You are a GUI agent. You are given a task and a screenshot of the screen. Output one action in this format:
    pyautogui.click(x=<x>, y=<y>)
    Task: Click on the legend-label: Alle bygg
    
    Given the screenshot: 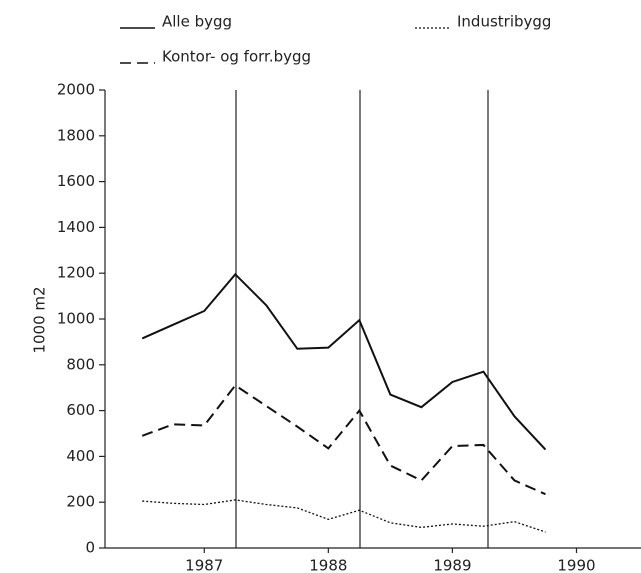 What is the action you would take?
    pyautogui.click(x=197, y=22)
    